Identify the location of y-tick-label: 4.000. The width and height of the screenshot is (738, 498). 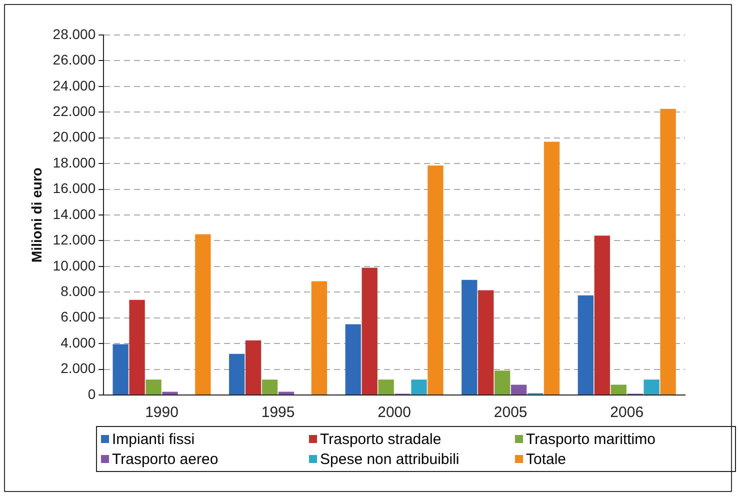
(78, 342).